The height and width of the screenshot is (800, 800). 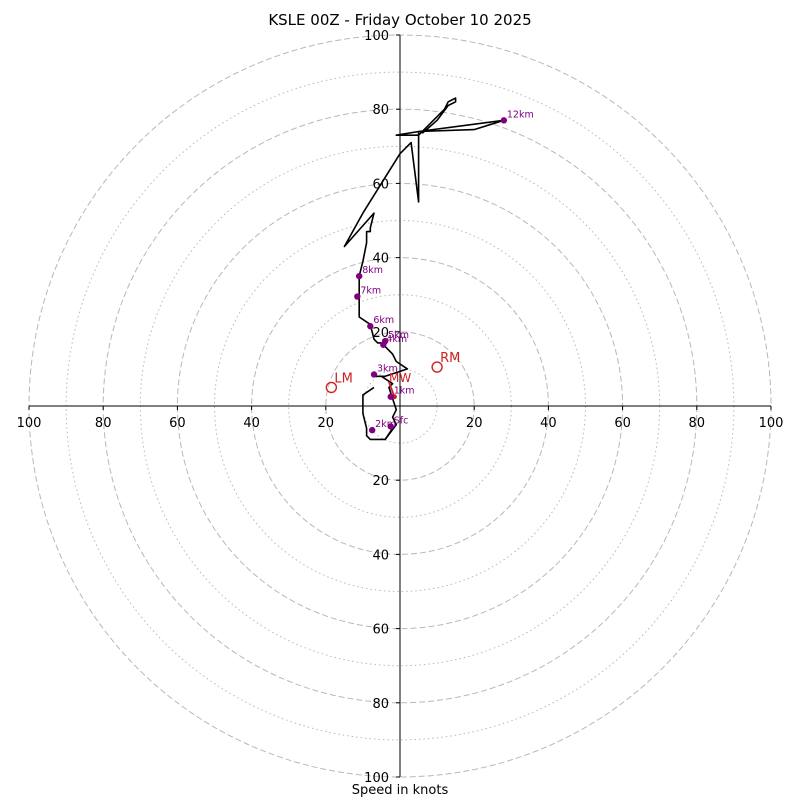 I want to click on height-marker-6km, so click(x=370, y=326).